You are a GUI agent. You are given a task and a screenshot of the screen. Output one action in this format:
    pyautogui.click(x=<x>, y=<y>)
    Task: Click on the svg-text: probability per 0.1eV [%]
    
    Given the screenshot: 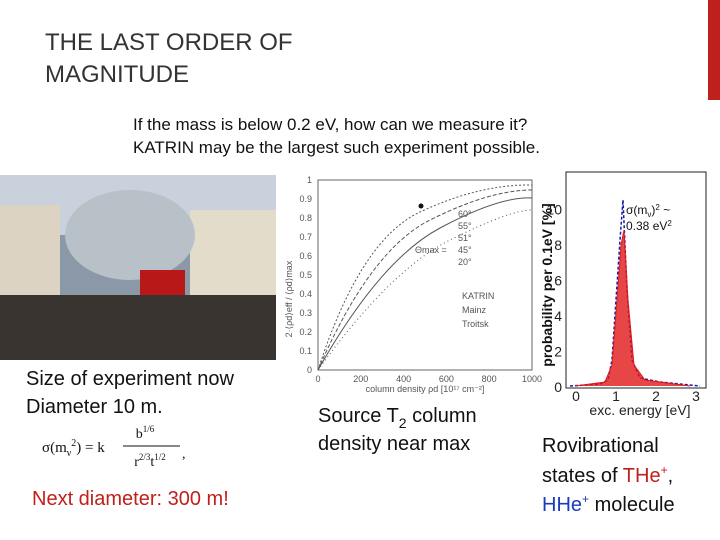 What is the action you would take?
    pyautogui.click(x=547, y=284)
    